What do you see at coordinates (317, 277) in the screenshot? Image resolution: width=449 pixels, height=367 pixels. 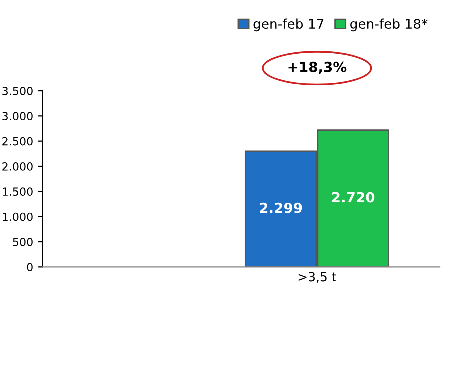 I see `x-tick-label: >3,5 t` at bounding box center [317, 277].